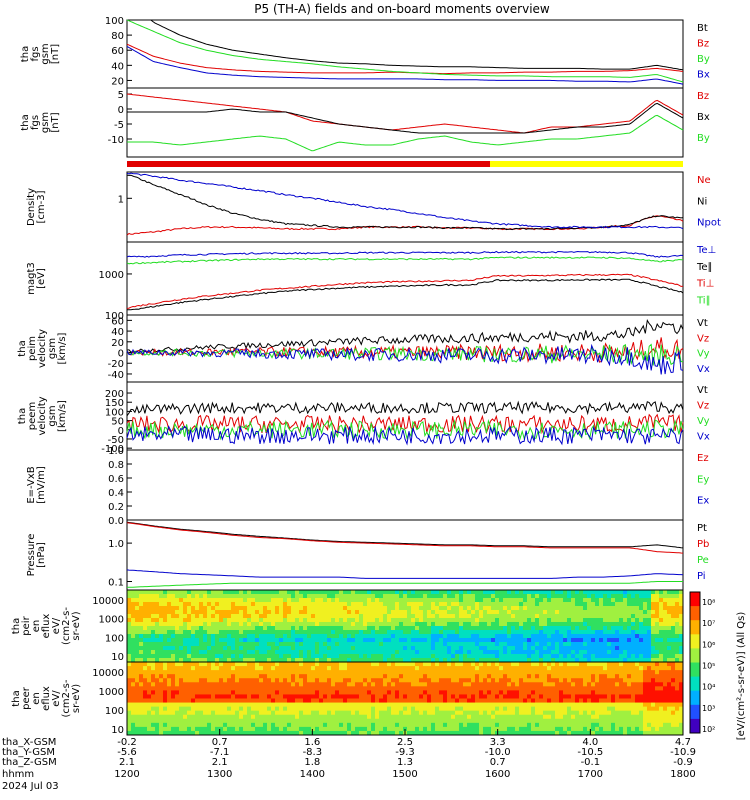 This screenshot has width=750, height=800. What do you see at coordinates (46, 698) in the screenshot?
I see `ylabel: thapeerenefluxeV/(cm2-s-sr-eV)` at bounding box center [46, 698].